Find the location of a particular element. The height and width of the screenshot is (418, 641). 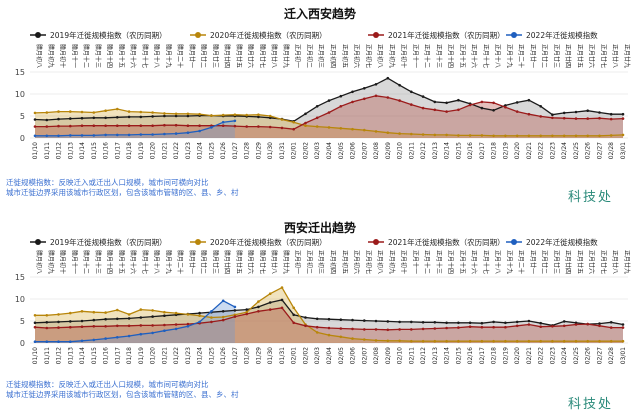

x-date-label: 02/25 is located at coordinates (576, 355).